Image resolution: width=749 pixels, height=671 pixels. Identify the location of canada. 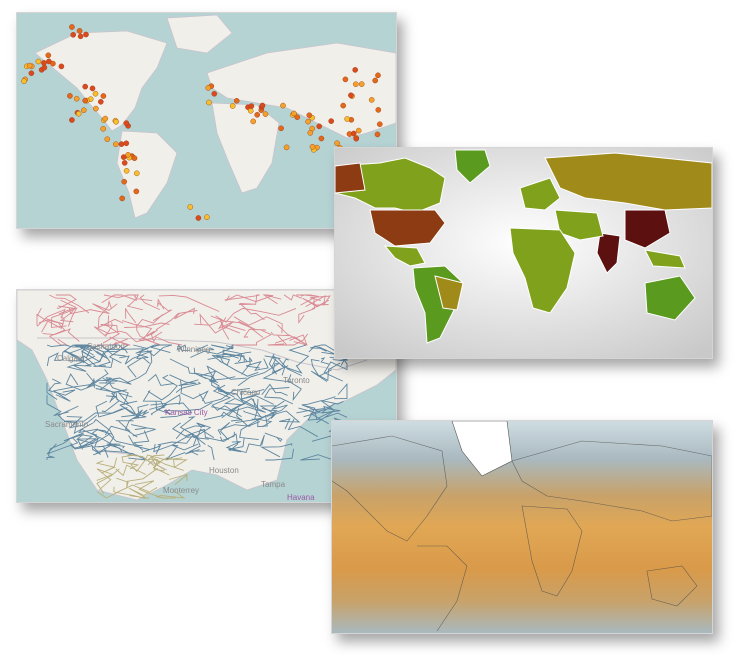
(390, 185).